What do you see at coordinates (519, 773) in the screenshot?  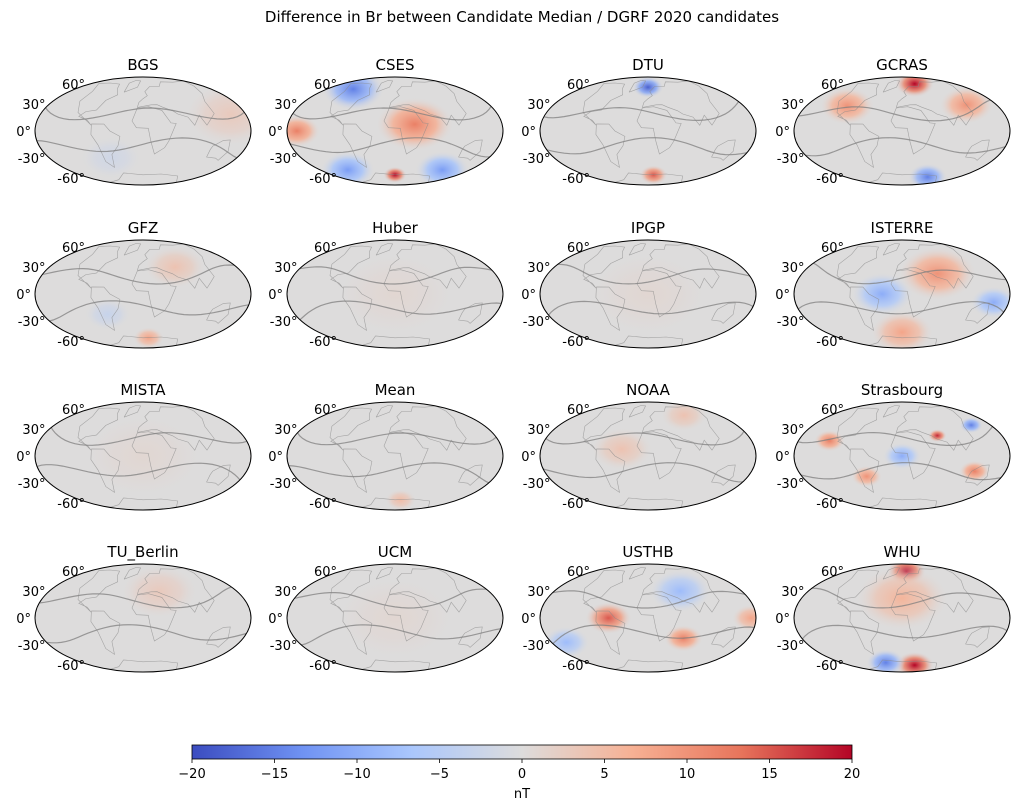 I see `colorbar: −20 −15 −10 −5 0 5 10 15 20 nT` at bounding box center [519, 773].